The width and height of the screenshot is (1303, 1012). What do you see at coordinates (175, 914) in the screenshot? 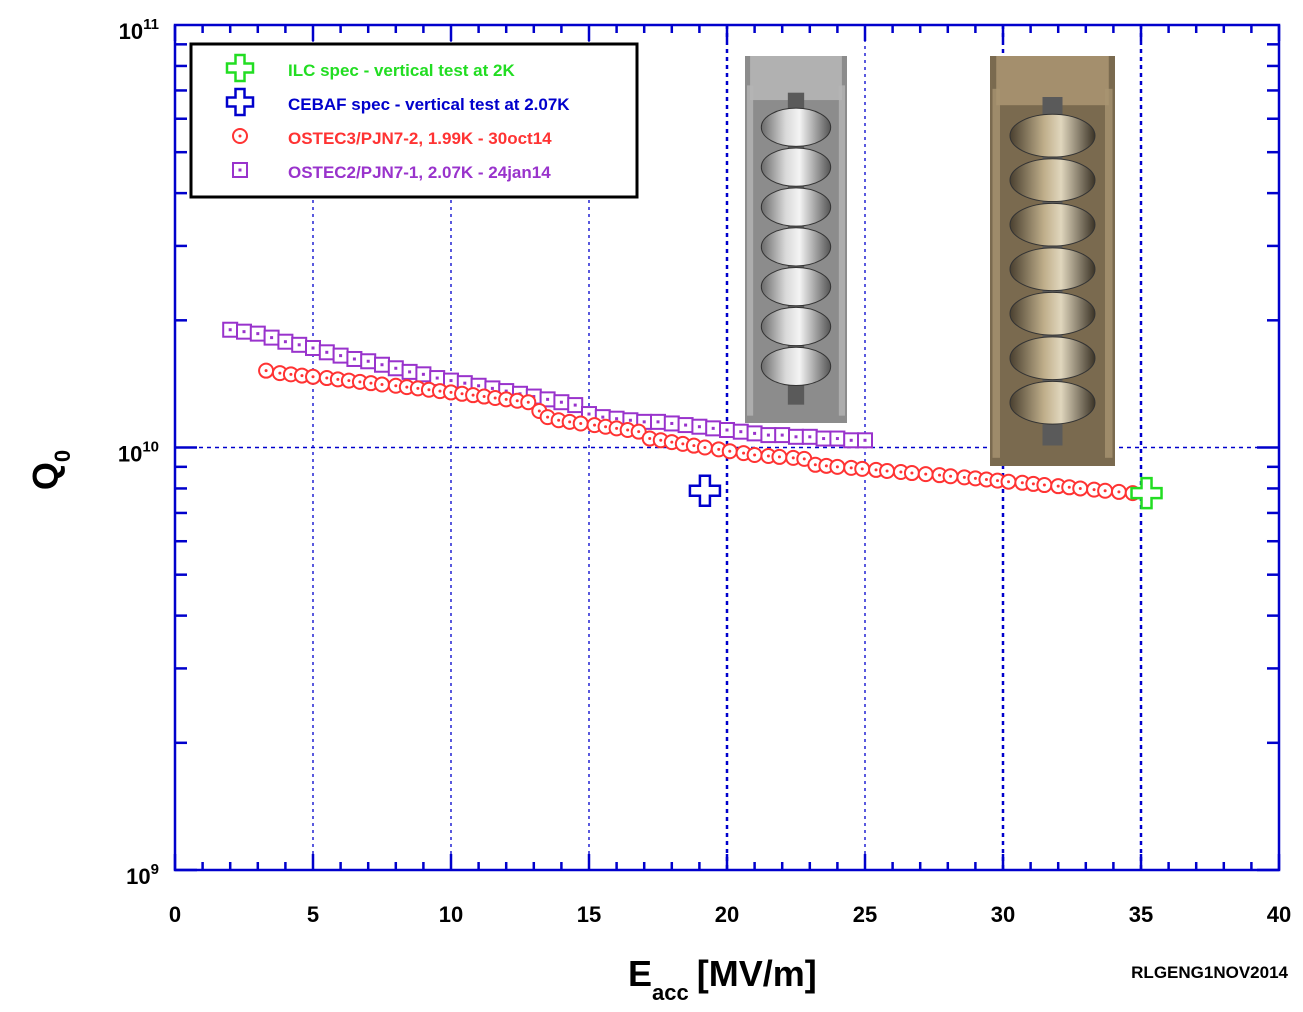
I see `x-tick-label: 0` at bounding box center [175, 914].